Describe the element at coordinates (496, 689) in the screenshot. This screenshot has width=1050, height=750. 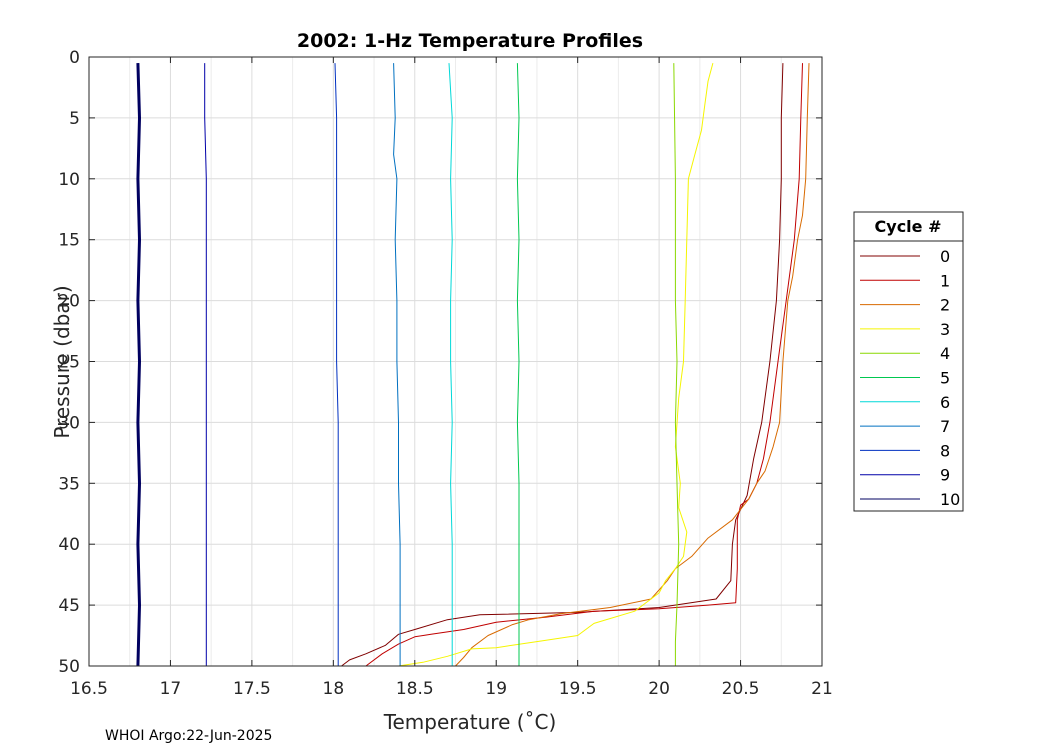
I see `x-tick-label: 19` at that location.